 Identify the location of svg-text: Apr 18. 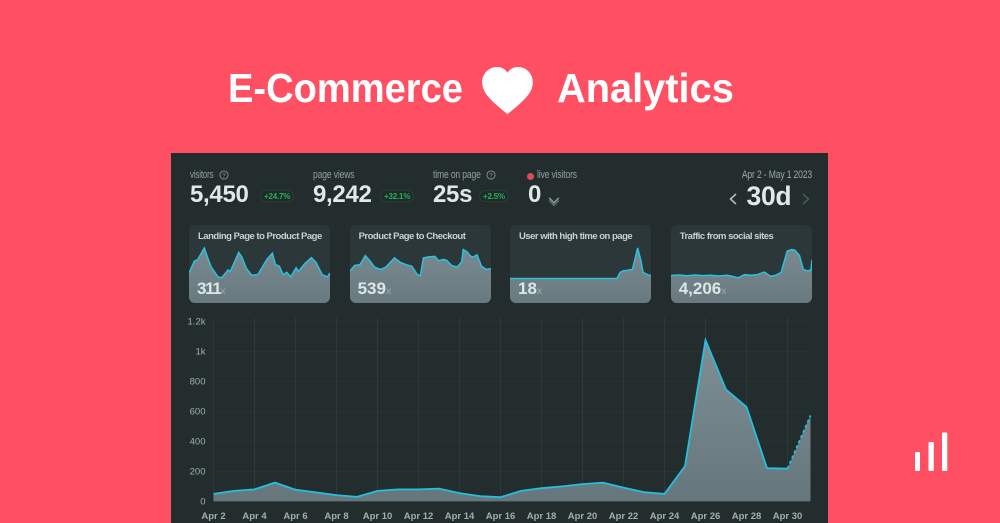
(542, 516).